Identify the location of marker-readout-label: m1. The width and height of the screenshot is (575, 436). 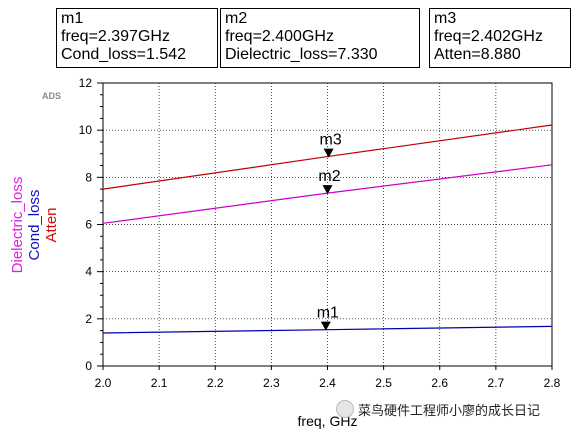
(72, 18).